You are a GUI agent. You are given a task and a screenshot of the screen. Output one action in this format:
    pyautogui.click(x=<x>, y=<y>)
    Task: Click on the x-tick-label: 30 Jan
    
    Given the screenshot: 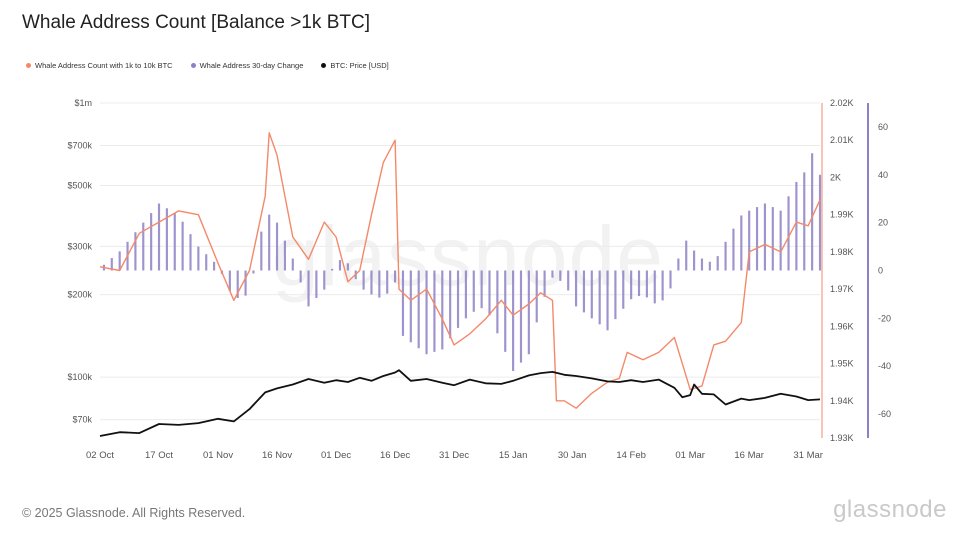 What is the action you would take?
    pyautogui.click(x=572, y=455)
    